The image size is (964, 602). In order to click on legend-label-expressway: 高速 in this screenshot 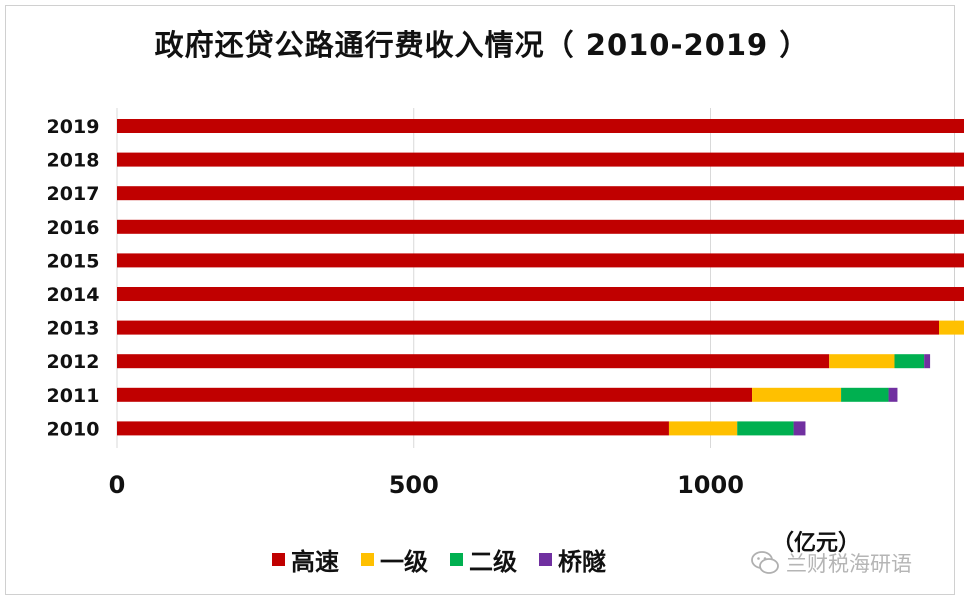, I will do `click(315, 561)`.